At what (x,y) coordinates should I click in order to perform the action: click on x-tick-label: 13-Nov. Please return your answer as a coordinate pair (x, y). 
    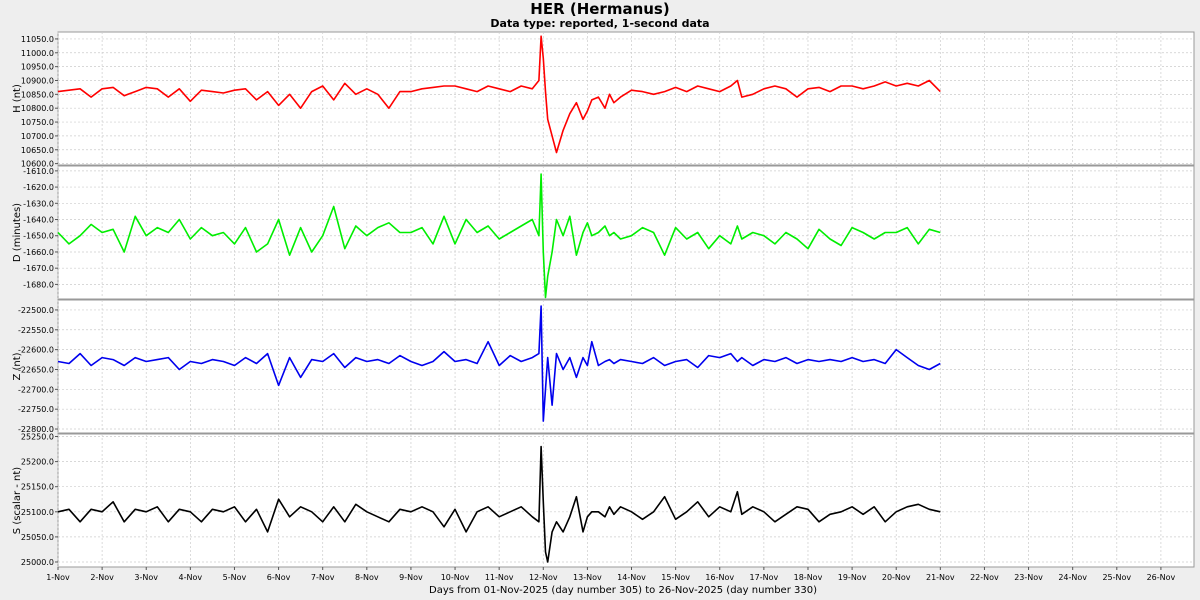
    Looking at the image, I should click on (587, 577).